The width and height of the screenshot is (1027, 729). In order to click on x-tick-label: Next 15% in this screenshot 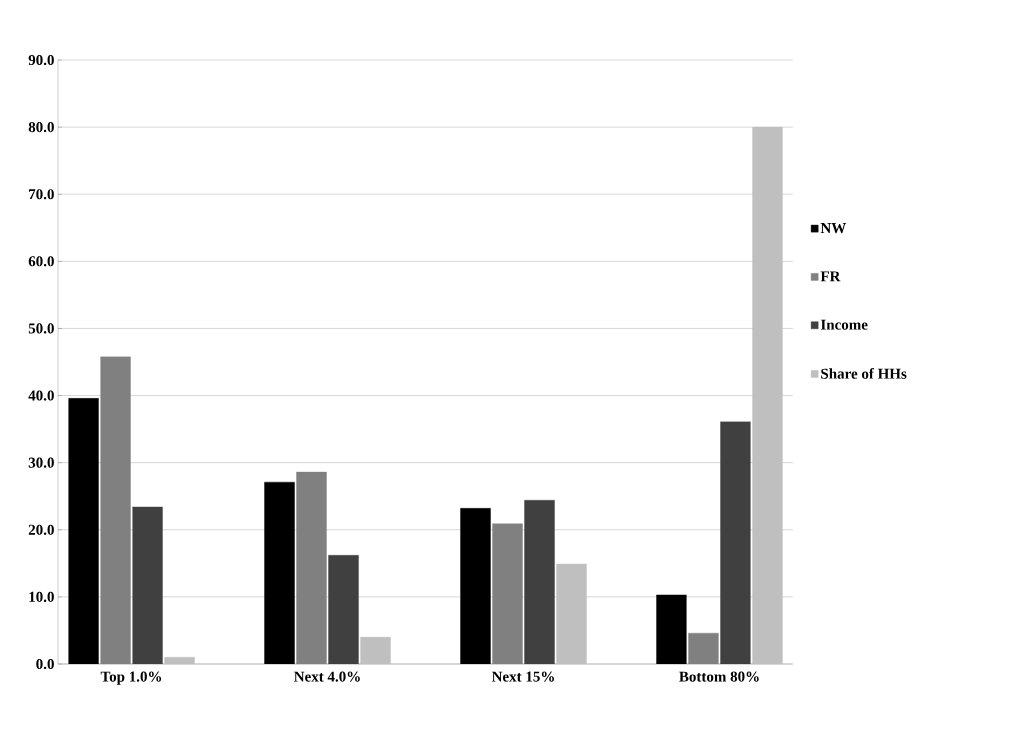, I will do `click(522, 676)`.